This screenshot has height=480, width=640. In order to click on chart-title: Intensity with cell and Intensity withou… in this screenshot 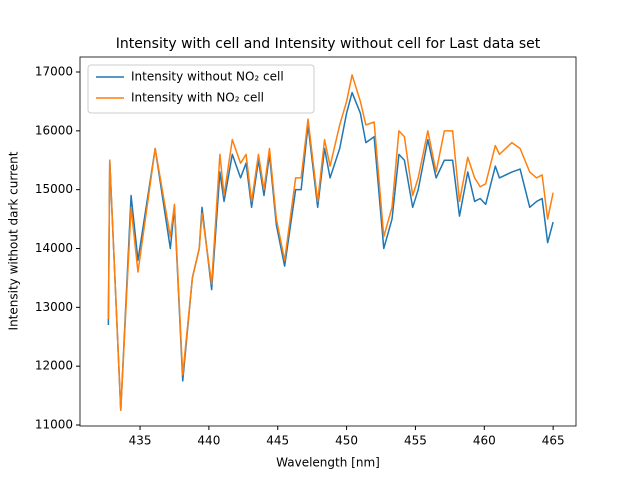, I will do `click(328, 44)`.